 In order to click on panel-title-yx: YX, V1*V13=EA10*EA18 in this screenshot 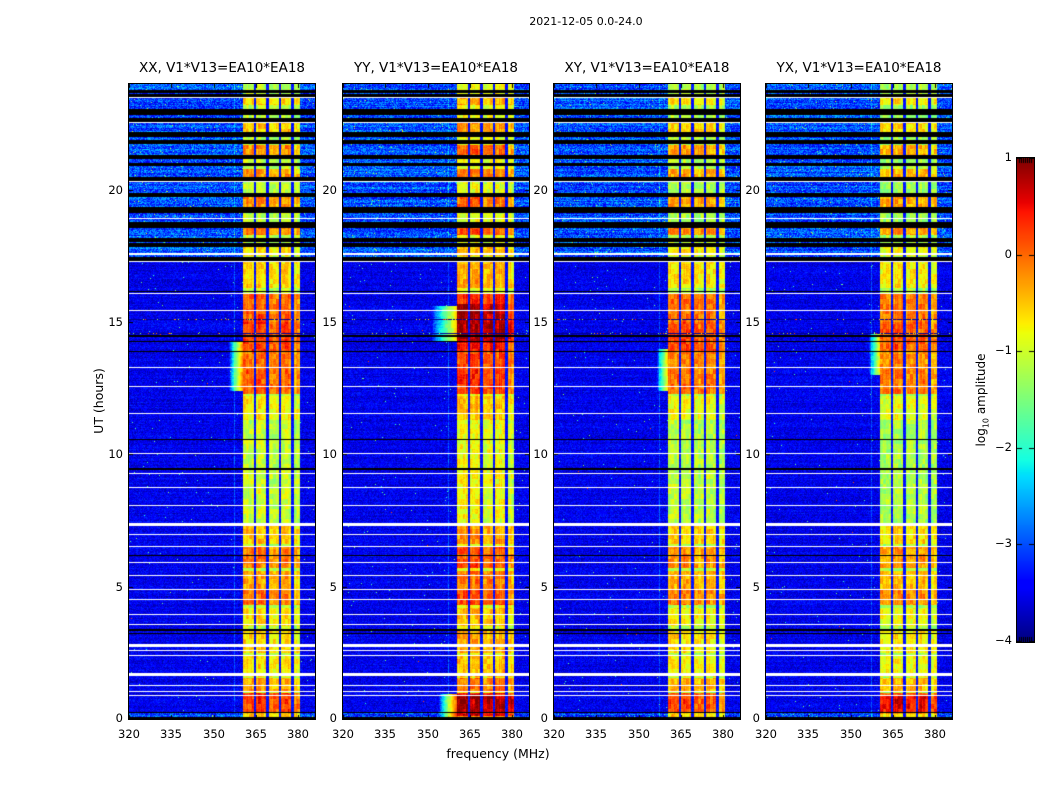, I will do `click(859, 68)`.